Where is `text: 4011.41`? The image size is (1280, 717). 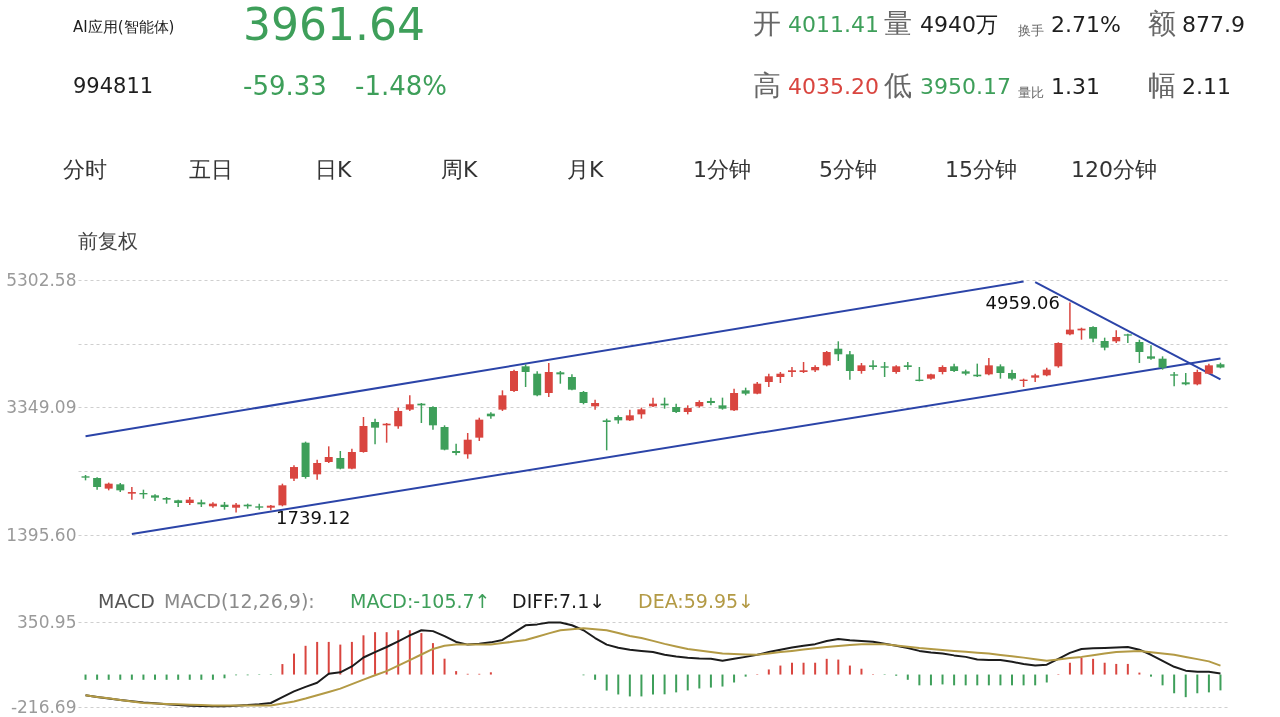
text: 4011.41 is located at coordinates (833, 24).